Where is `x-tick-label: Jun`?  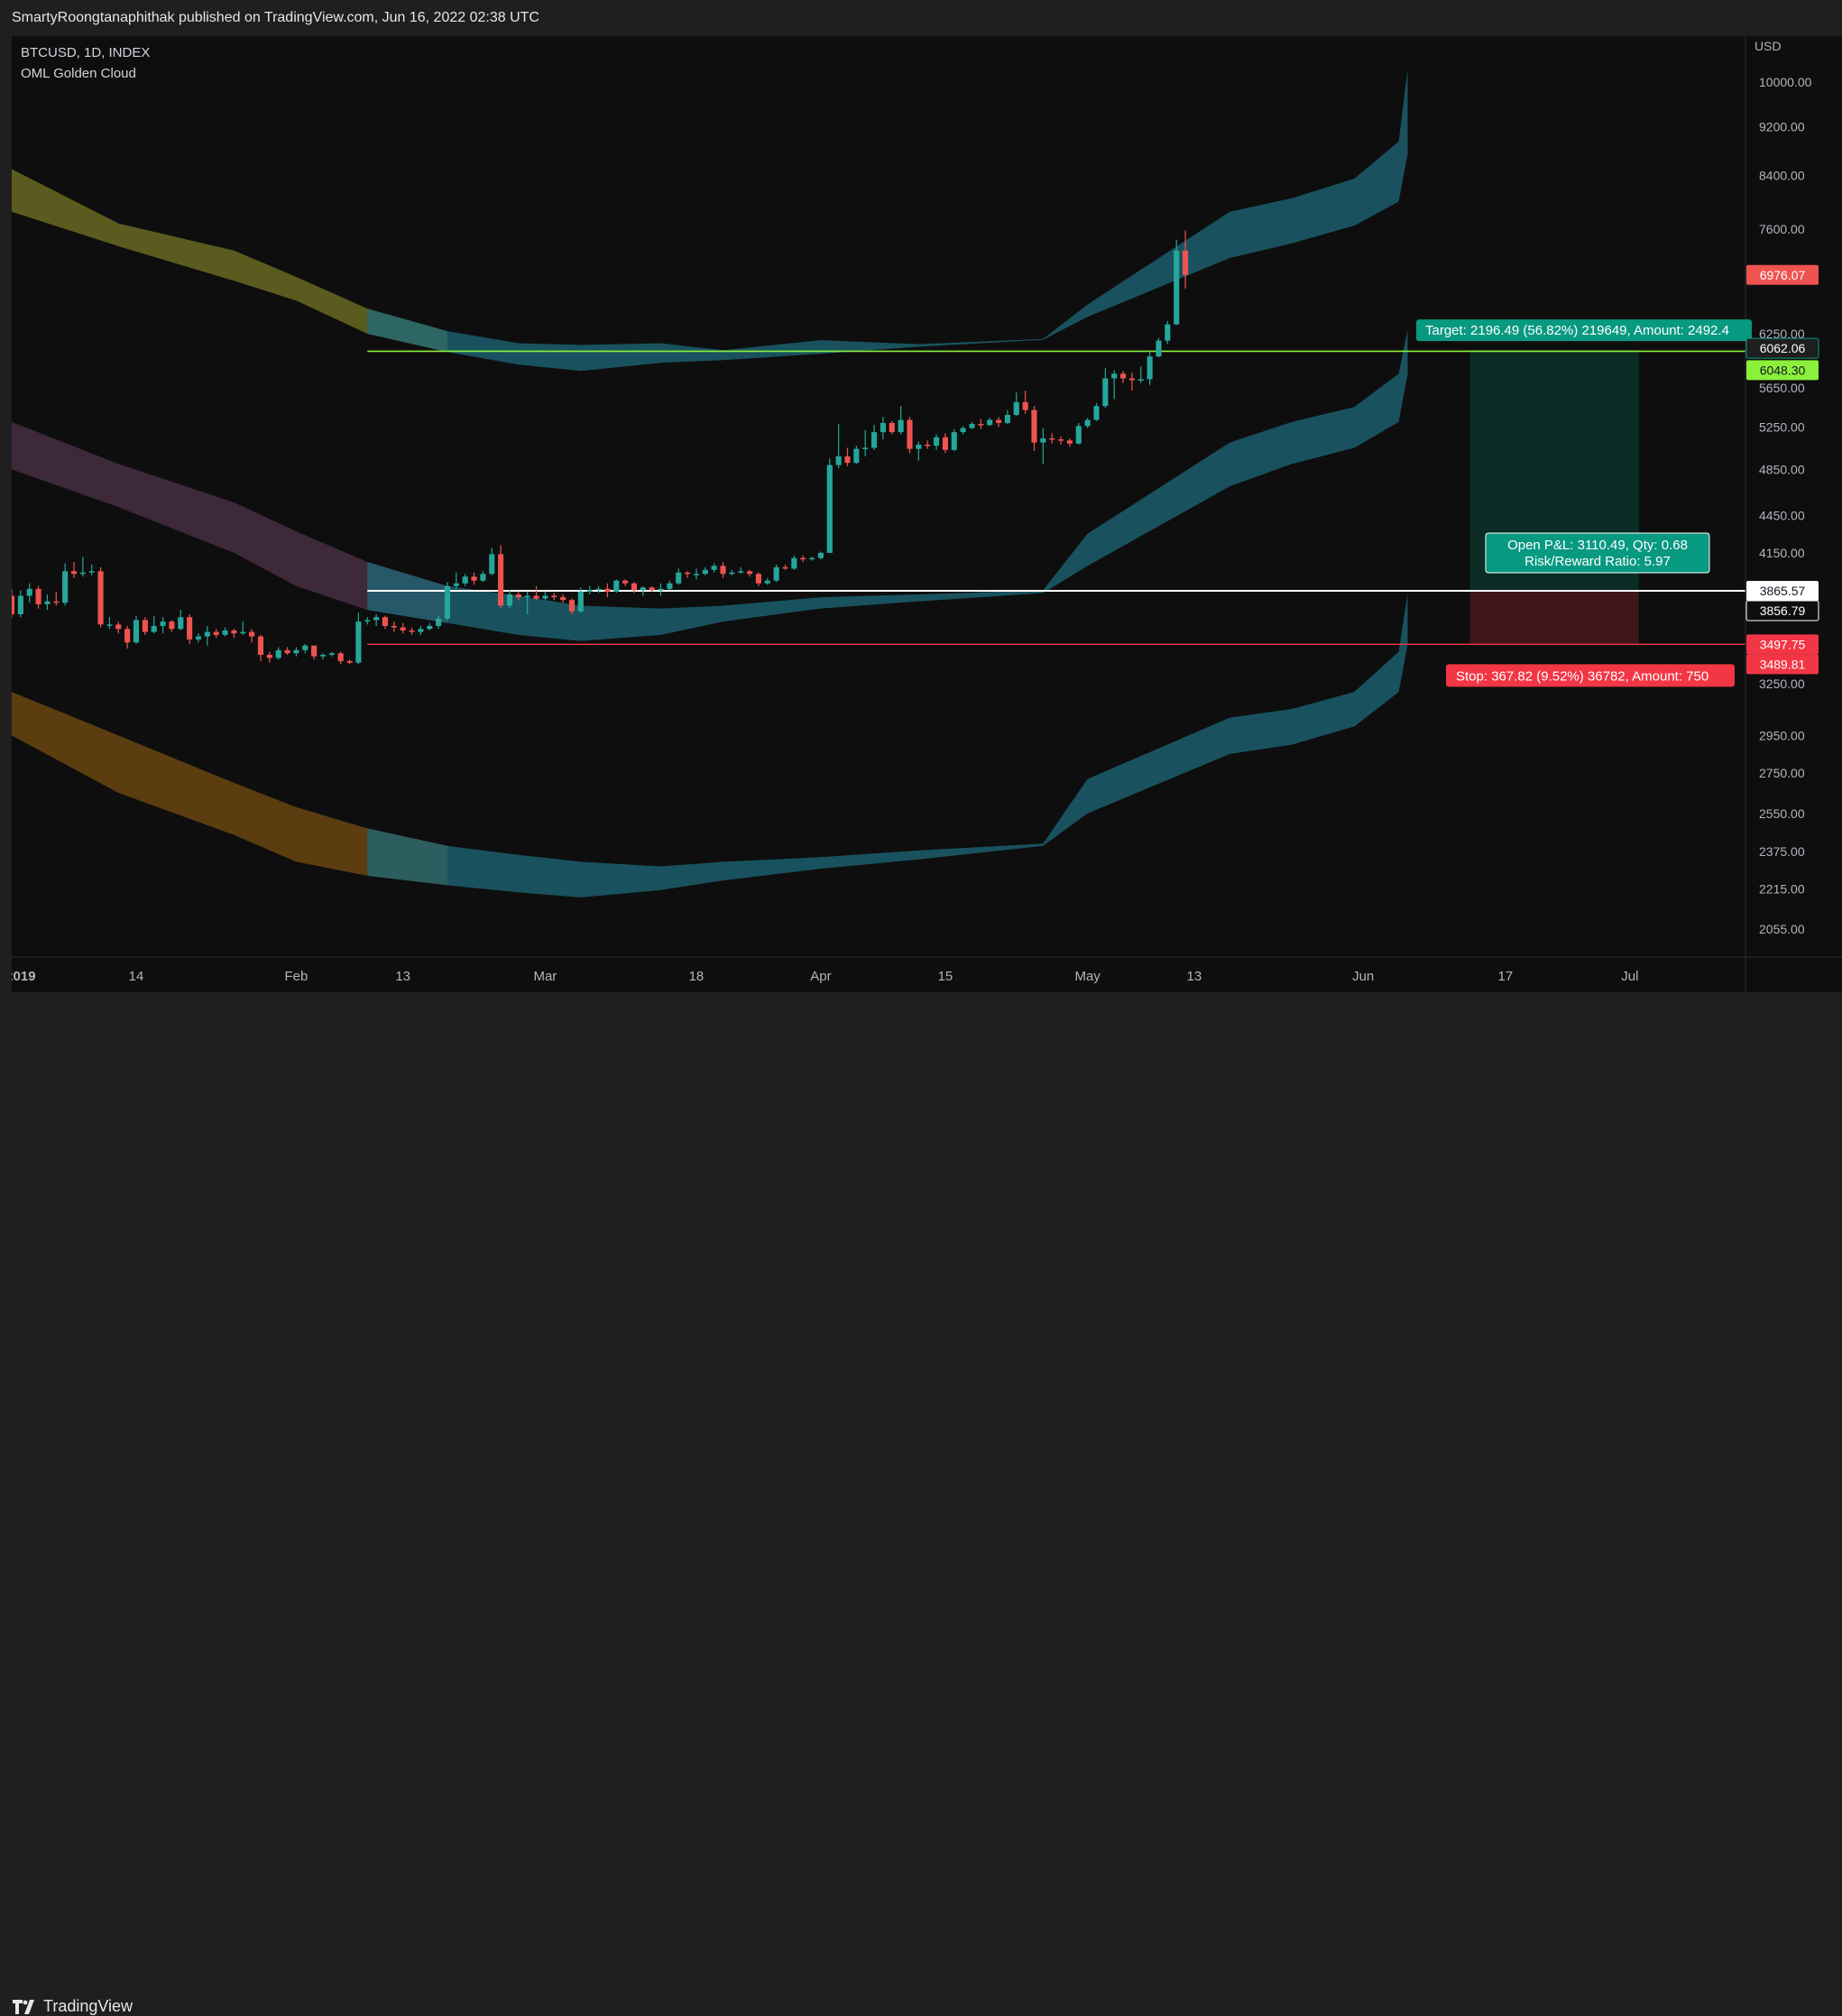 x-tick-label: Jun is located at coordinates (1363, 976).